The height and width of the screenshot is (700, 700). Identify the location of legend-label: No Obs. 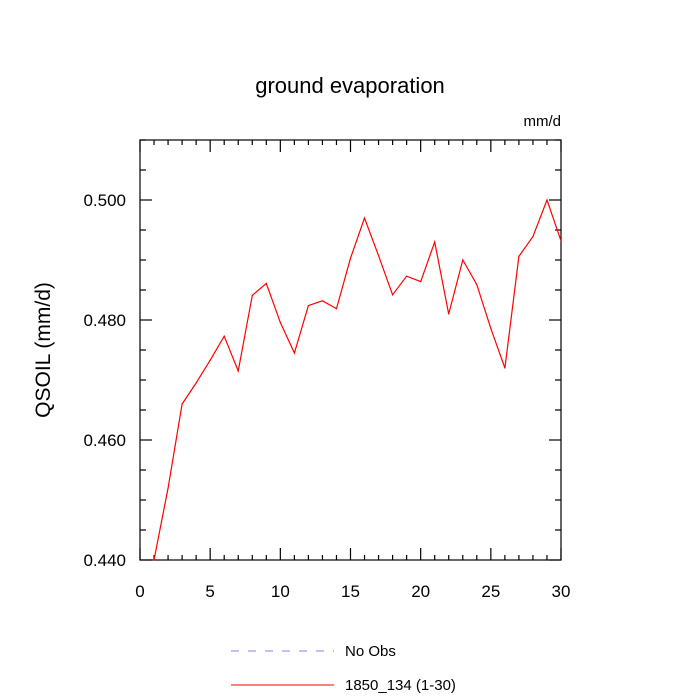
(370, 651).